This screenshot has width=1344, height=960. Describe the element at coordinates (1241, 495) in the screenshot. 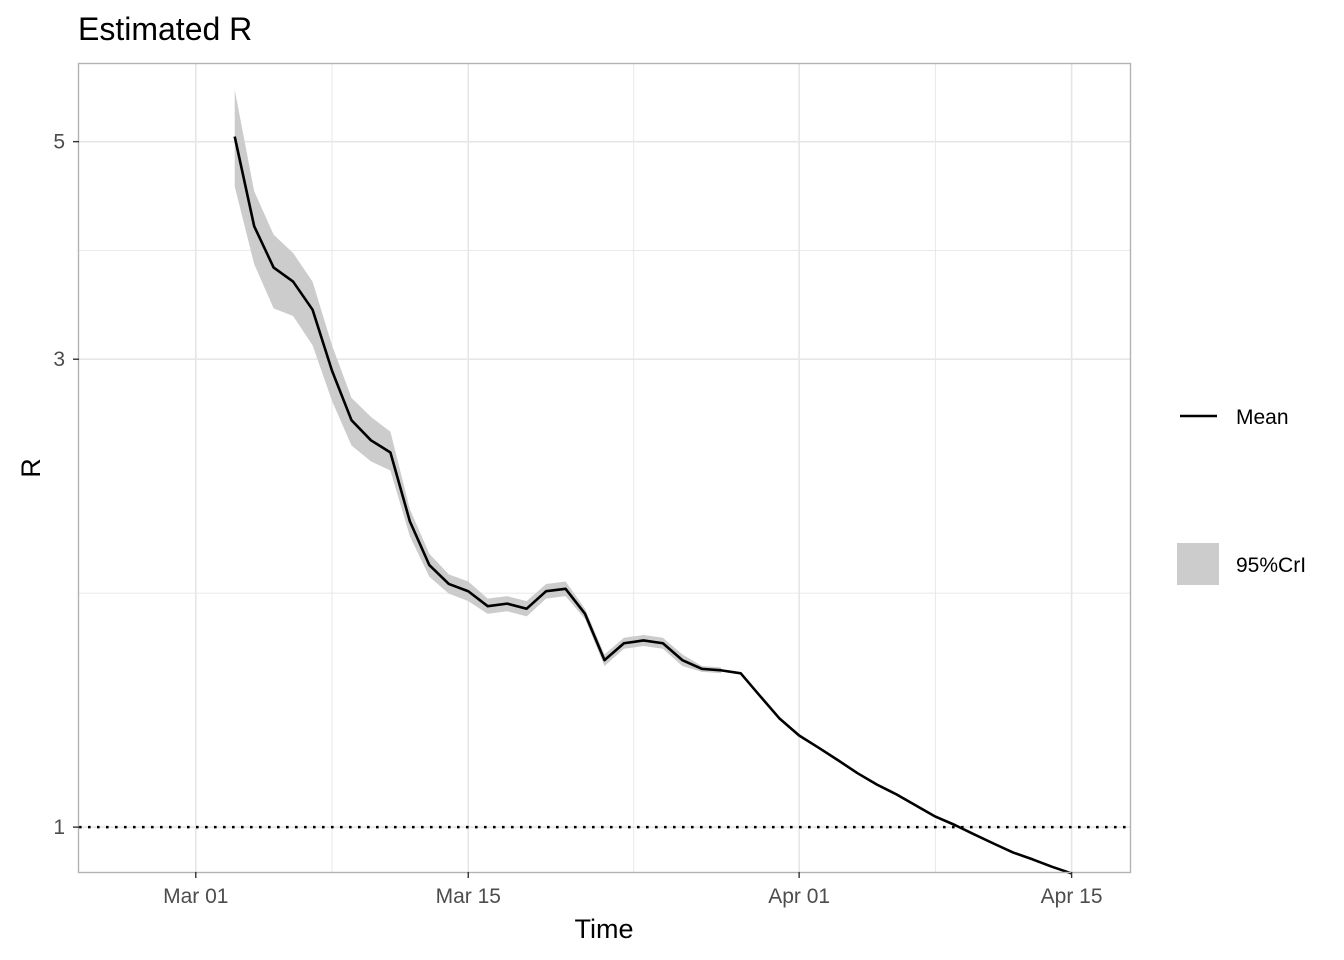

I see `legend: Mean 95%CrI` at that location.